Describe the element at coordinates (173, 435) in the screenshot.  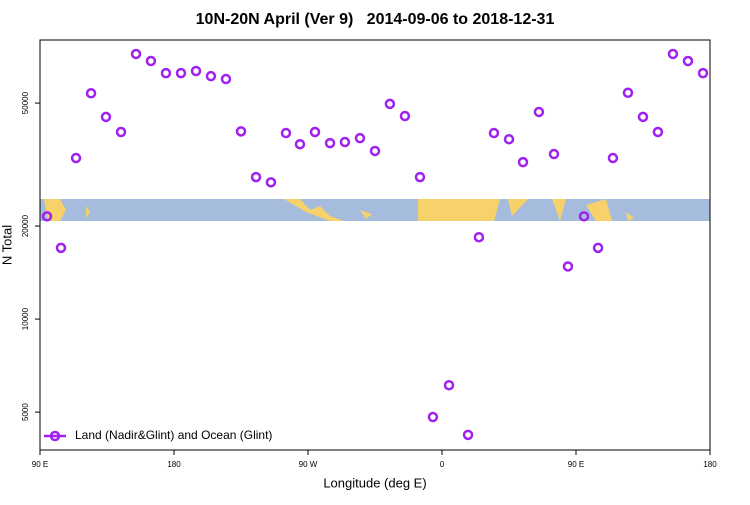
I see `legend-label: Land (Nadir&Glint) and Ocean (Glint)` at that location.